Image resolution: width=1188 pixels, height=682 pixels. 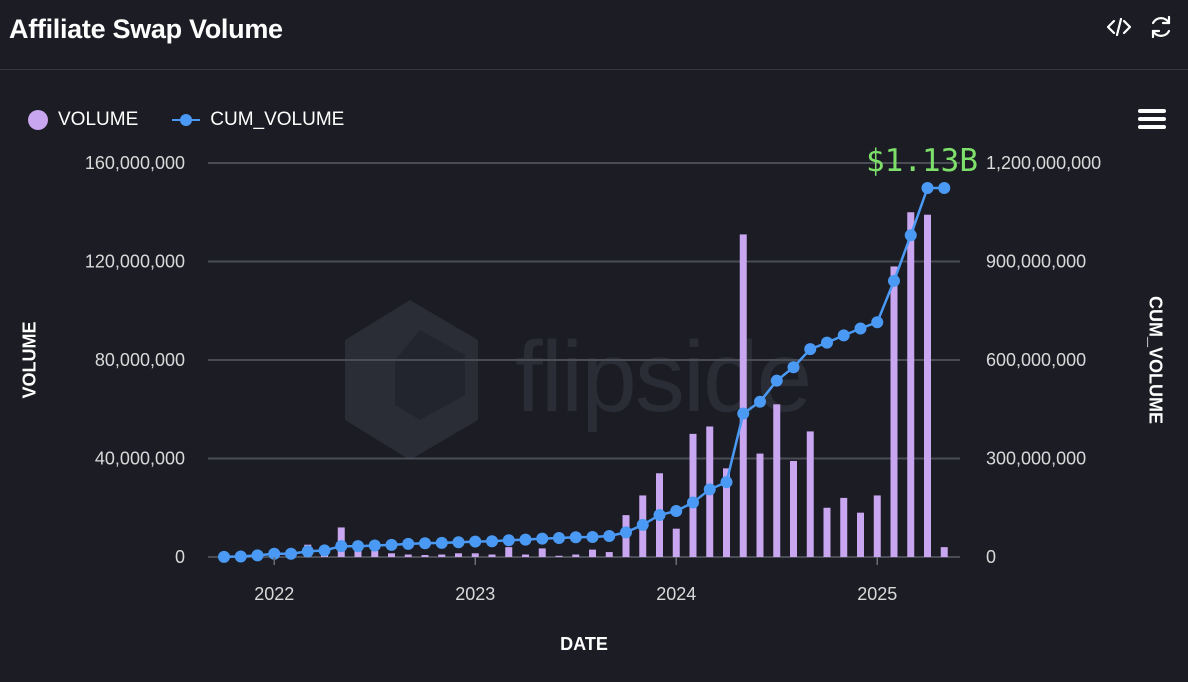 What do you see at coordinates (877, 594) in the screenshot?
I see `x-tick-label: 2025` at bounding box center [877, 594].